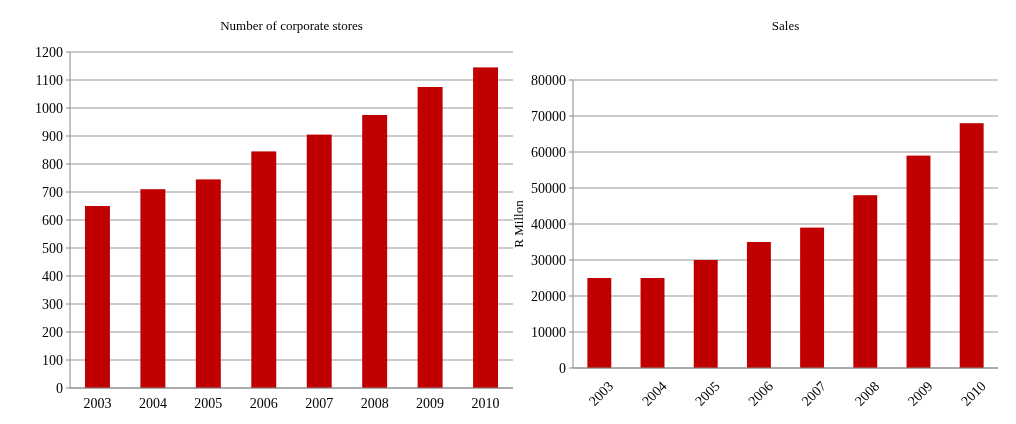 The image size is (1016, 424). I want to click on y-tick-label: 600, so click(52, 220).